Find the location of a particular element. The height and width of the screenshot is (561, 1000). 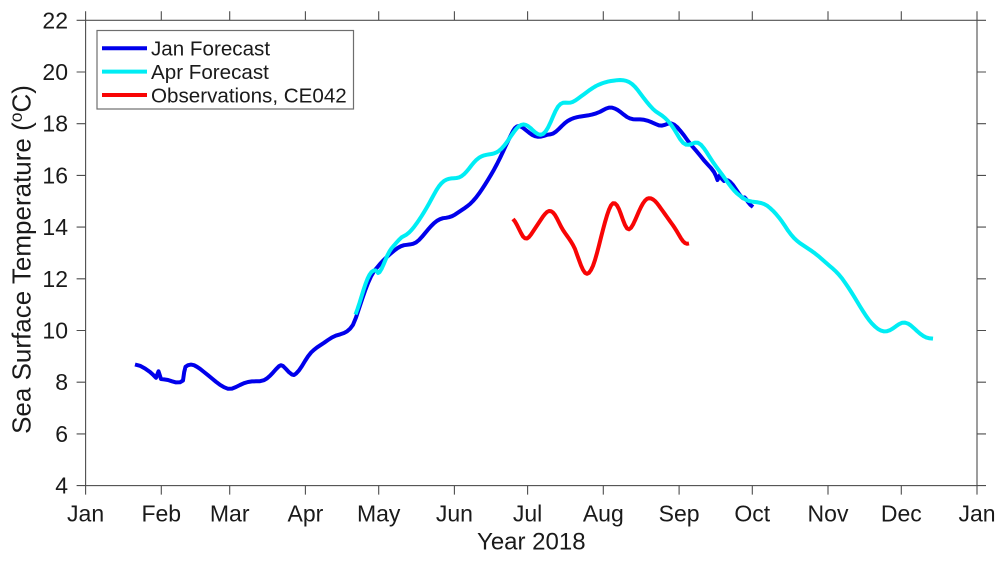

svg-text: 14 is located at coordinates (55, 227).